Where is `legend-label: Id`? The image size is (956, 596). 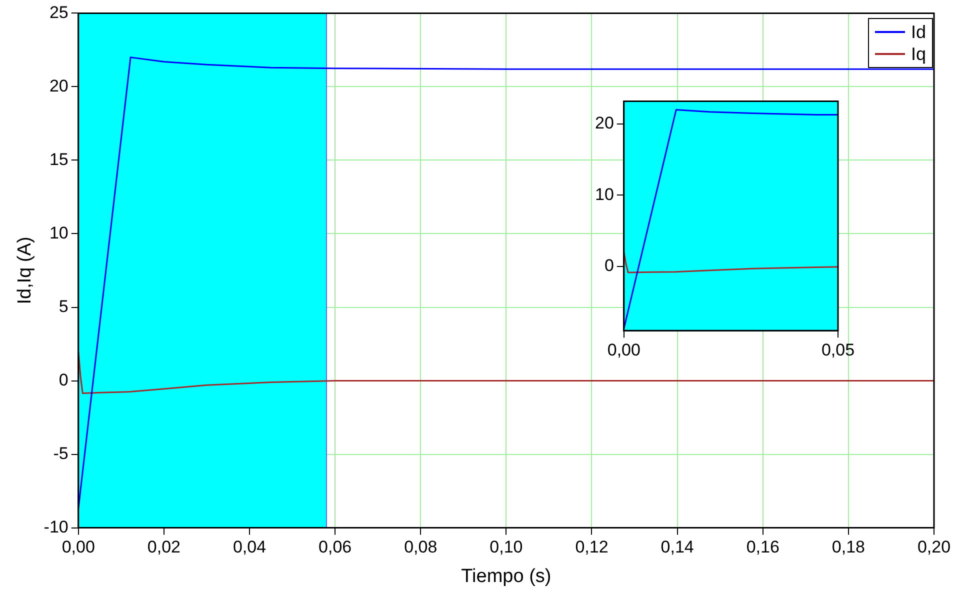
legend-label: Id is located at coordinates (918, 32).